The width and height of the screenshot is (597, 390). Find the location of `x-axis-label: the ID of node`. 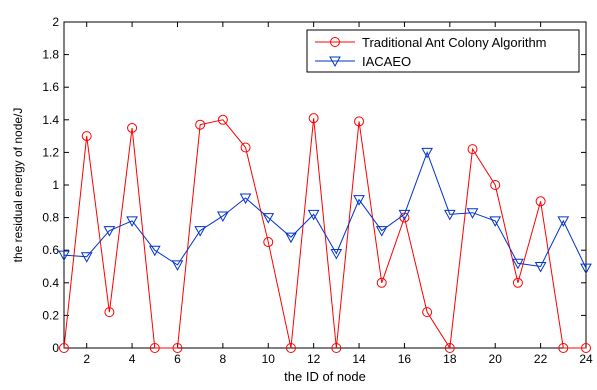

x-axis-label: the ID of node is located at coordinates (325, 376).